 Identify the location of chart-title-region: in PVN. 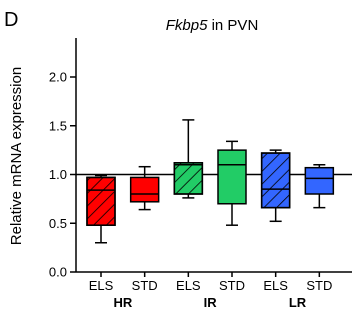
(232, 25).